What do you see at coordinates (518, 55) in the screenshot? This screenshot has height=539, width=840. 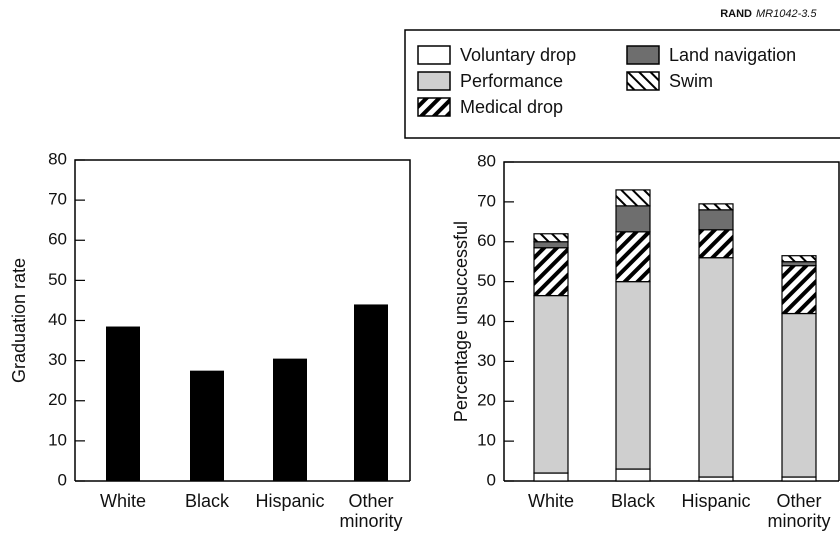 I see `legend-label: Voluntary drop` at bounding box center [518, 55].